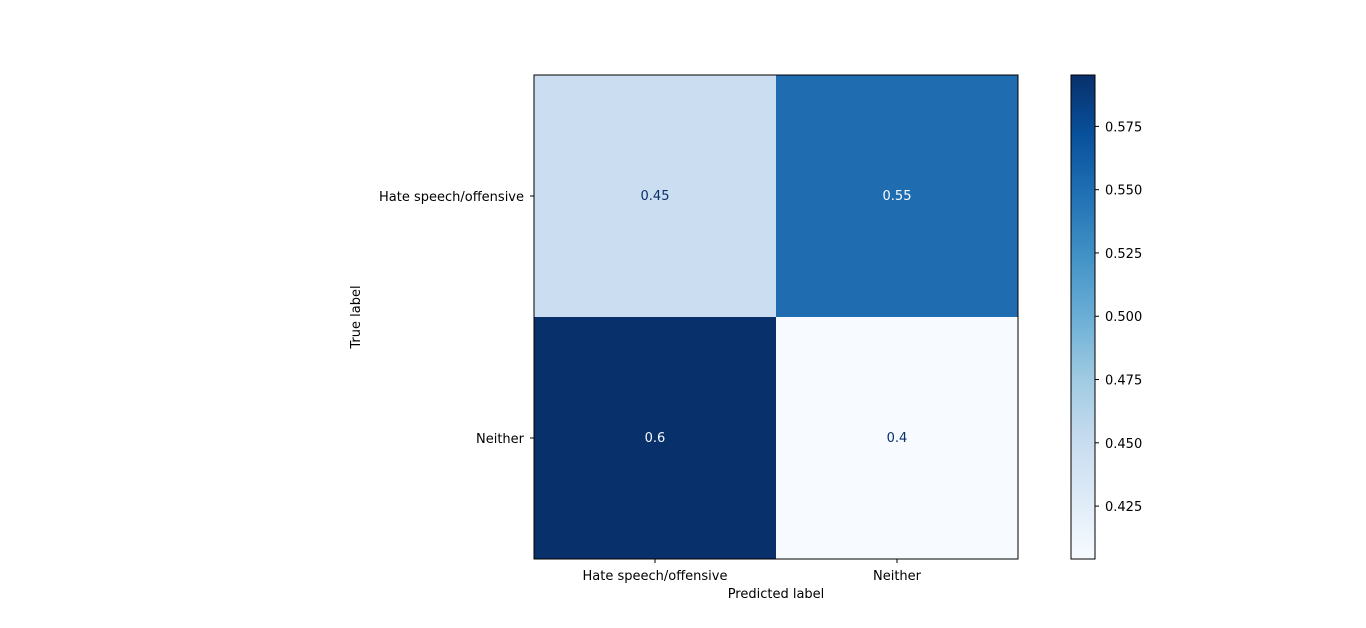  I want to click on cell-value-label: 0.55, so click(897, 196).